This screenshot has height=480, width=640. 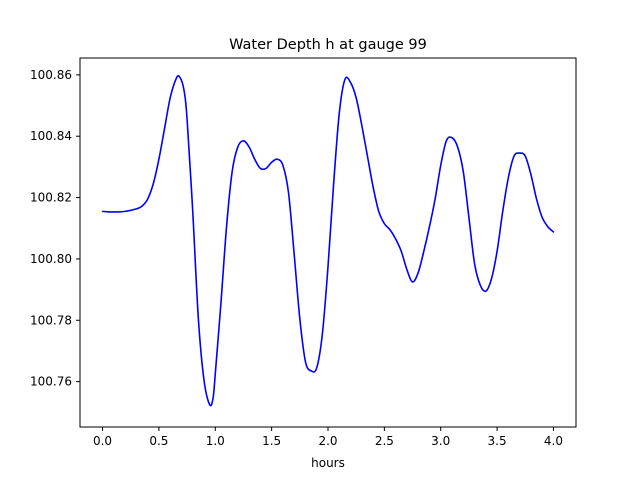 I want to click on y-tick-label: 100.76, so click(x=51, y=382).